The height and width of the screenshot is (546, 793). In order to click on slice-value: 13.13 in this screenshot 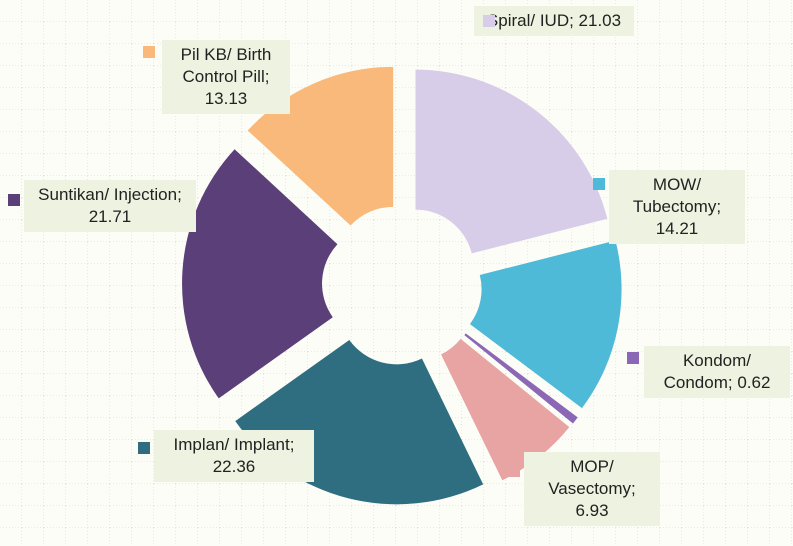, I will do `click(226, 98)`.